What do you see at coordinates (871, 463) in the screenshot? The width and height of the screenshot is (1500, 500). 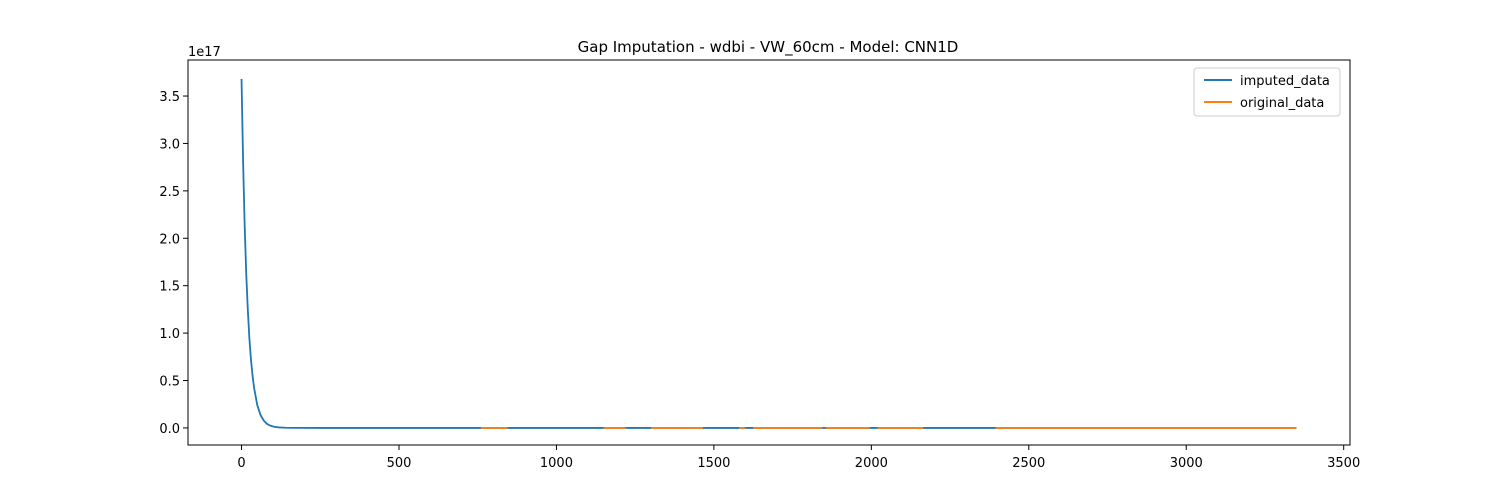 I see `x-tick-label: 2000` at bounding box center [871, 463].